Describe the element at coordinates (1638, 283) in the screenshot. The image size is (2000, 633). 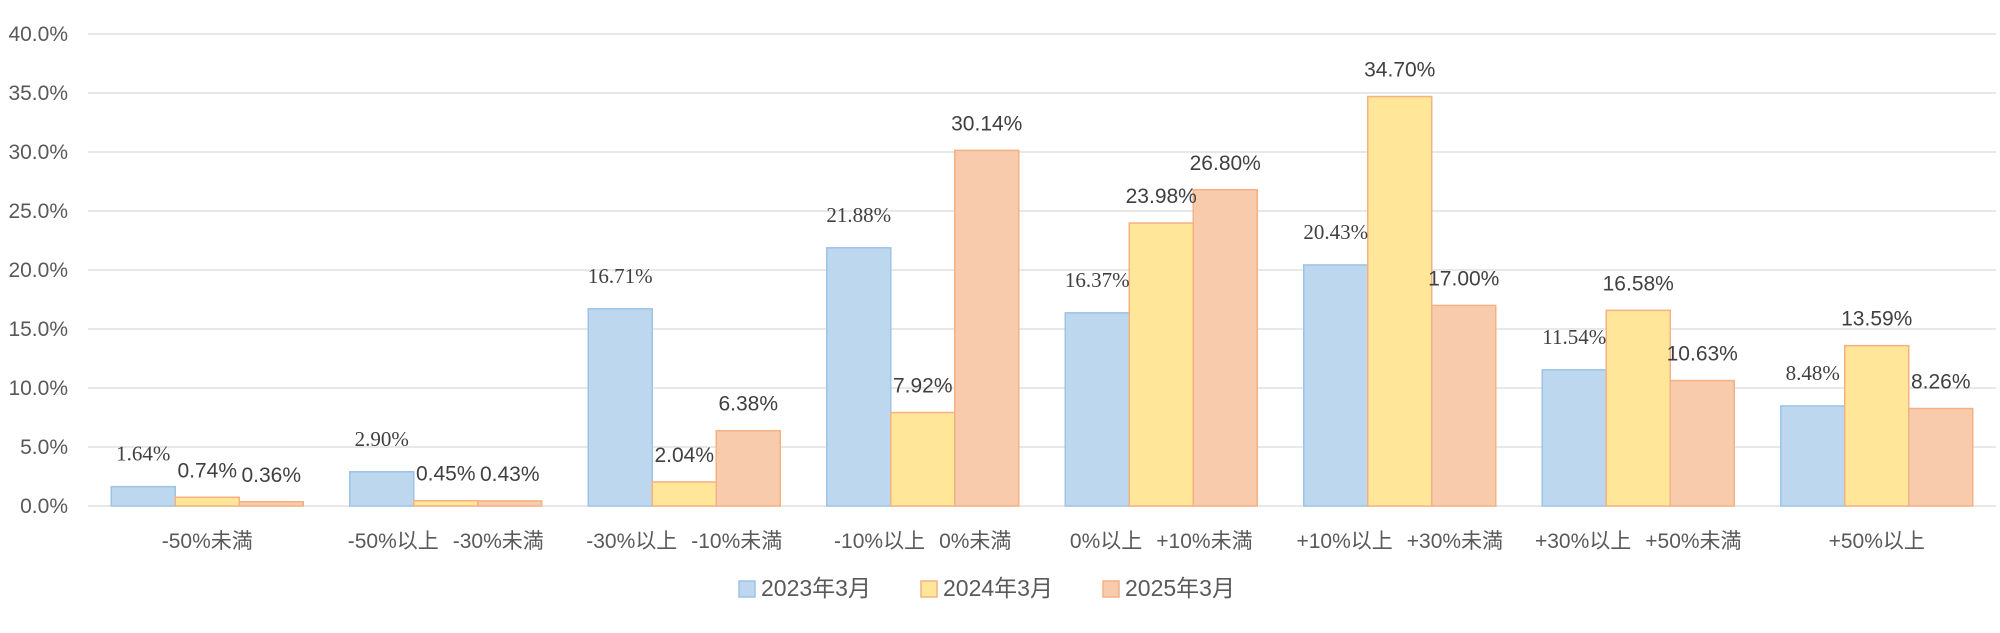
I see `data-label: 16.58%` at that location.